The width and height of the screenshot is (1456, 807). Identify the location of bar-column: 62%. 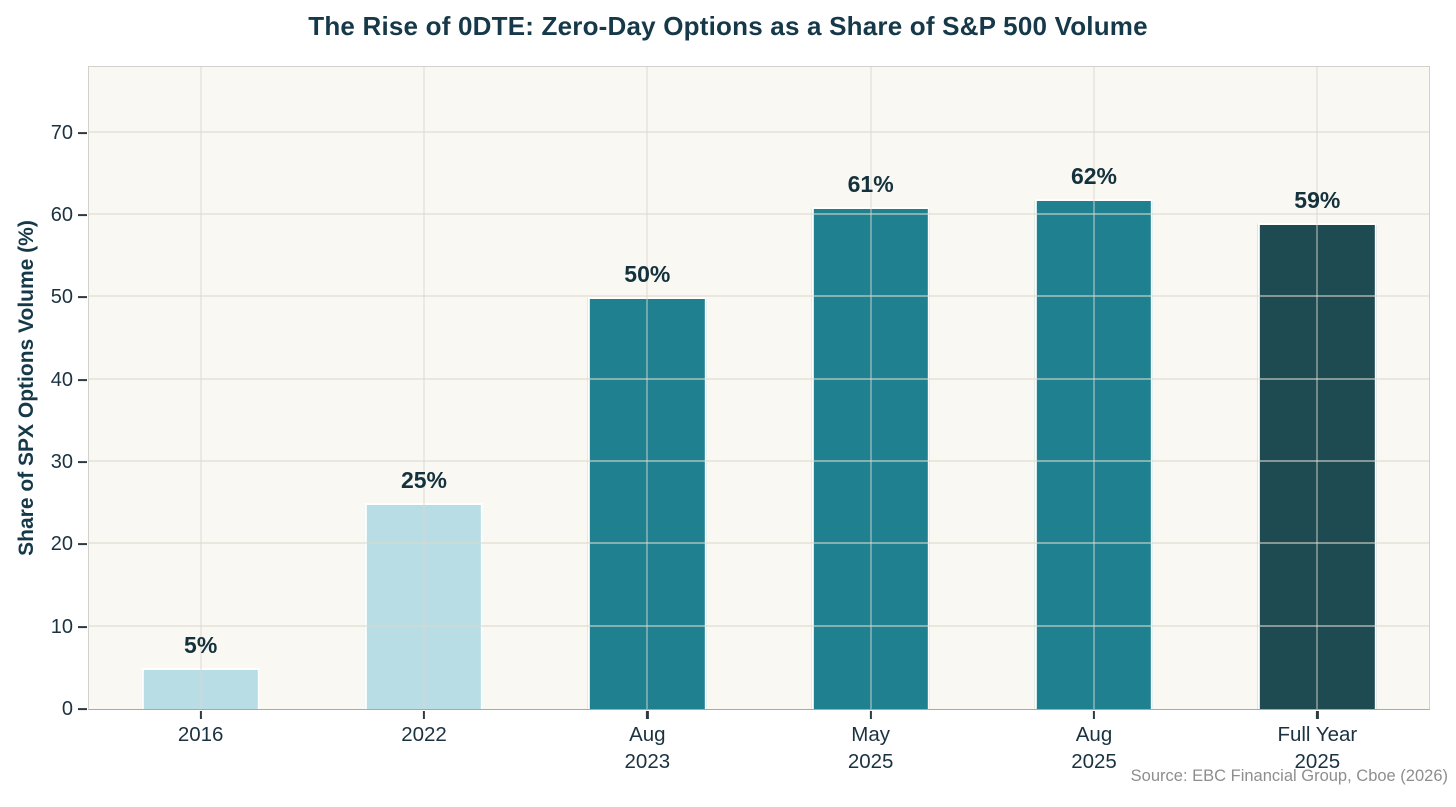
(1093, 388).